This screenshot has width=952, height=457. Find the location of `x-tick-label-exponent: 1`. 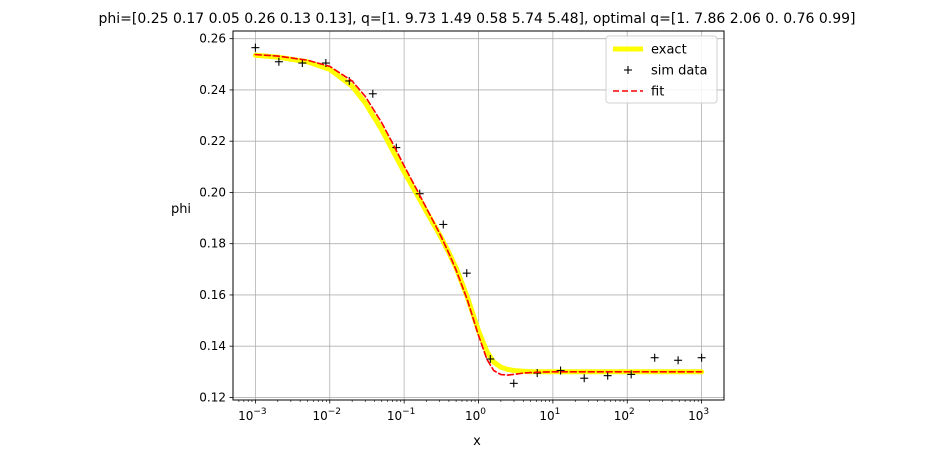

x-tick-label-exponent: 1 is located at coordinates (558, 412).